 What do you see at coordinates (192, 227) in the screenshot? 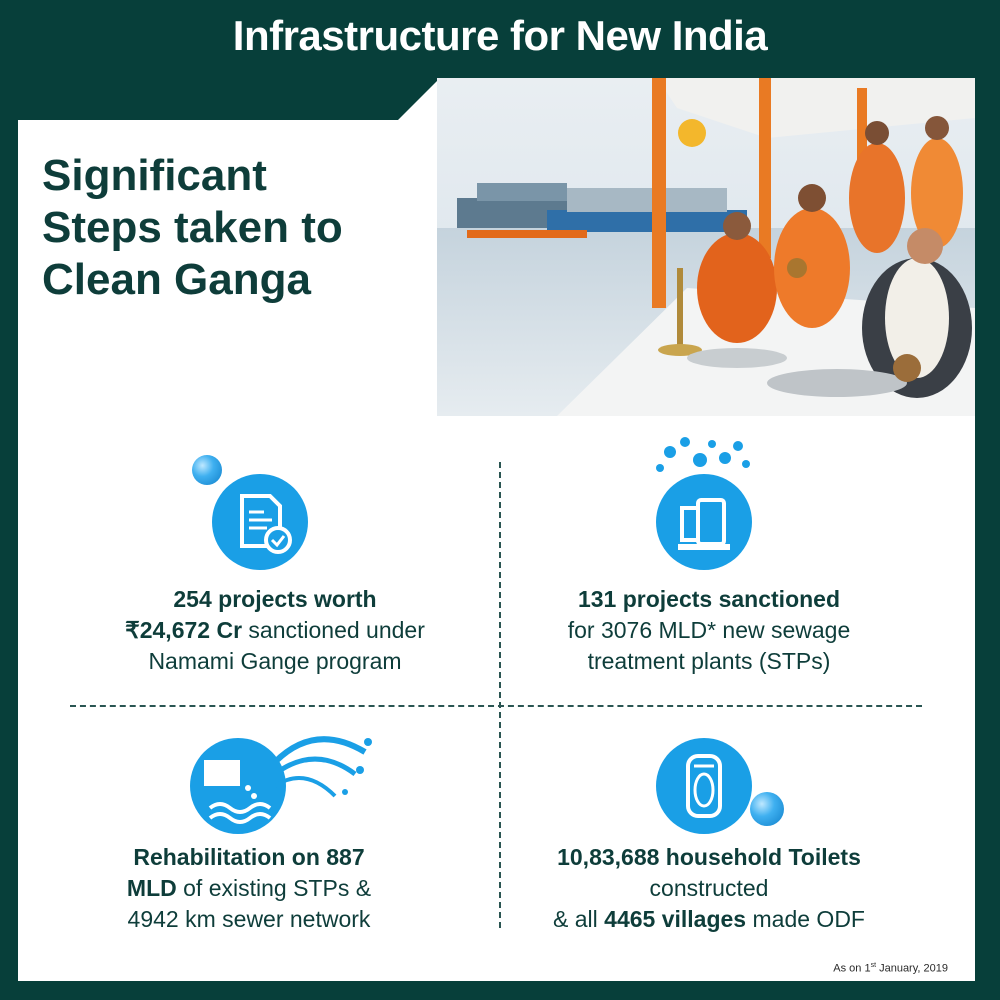
I see `headline-line-2: Steps taken to` at bounding box center [192, 227].